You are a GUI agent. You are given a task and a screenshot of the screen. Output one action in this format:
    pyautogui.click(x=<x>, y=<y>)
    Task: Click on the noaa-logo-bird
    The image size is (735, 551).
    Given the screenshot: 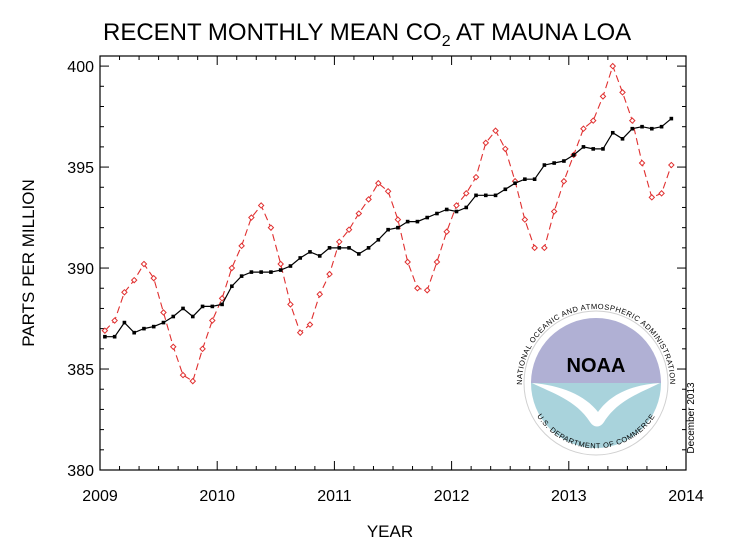 What is the action you would take?
    pyautogui.click(x=596, y=405)
    